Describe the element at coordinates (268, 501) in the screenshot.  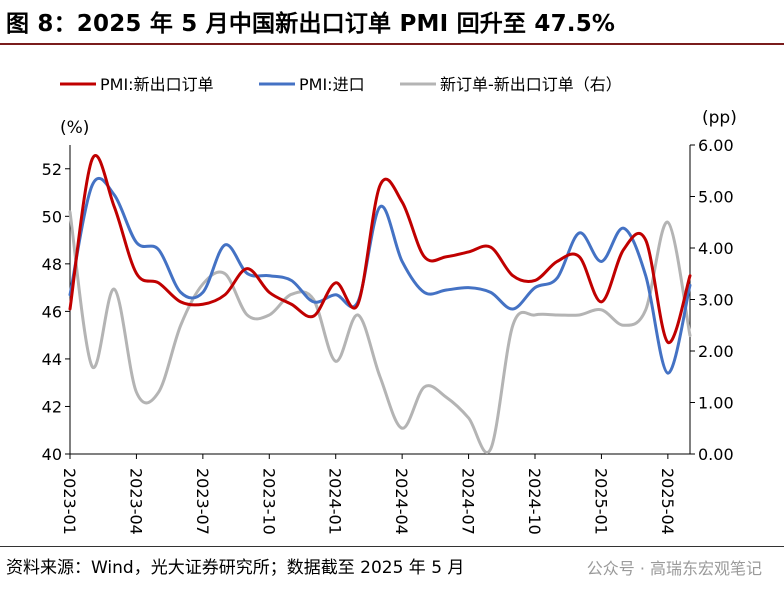
I see `x-tick-label: 2023-10` at that location.